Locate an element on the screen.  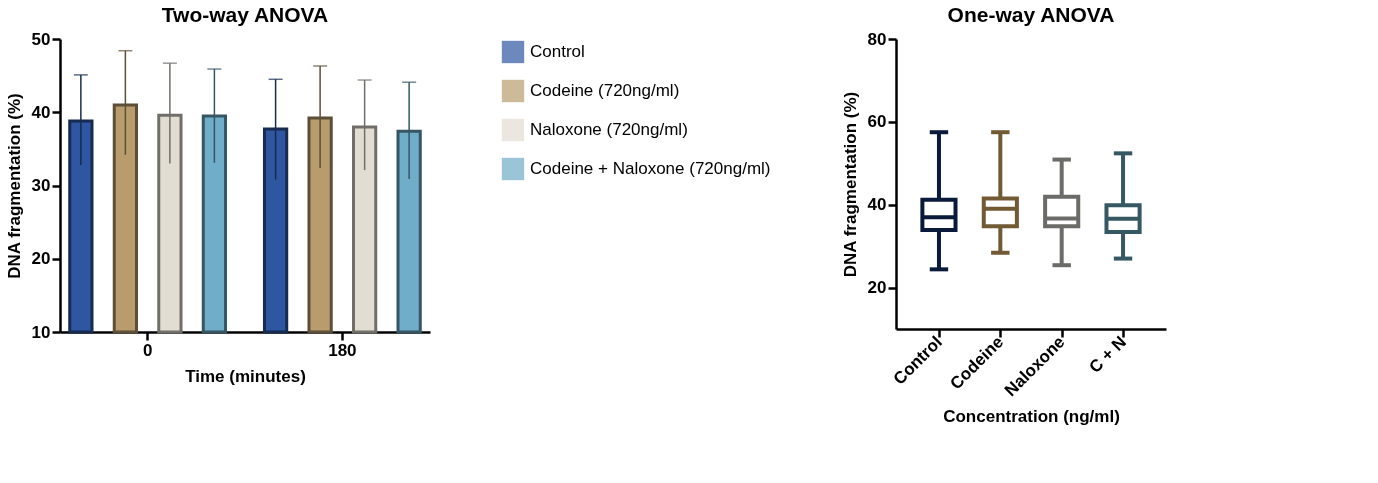
x-axis-title: Time (minutes) is located at coordinates (245, 376).